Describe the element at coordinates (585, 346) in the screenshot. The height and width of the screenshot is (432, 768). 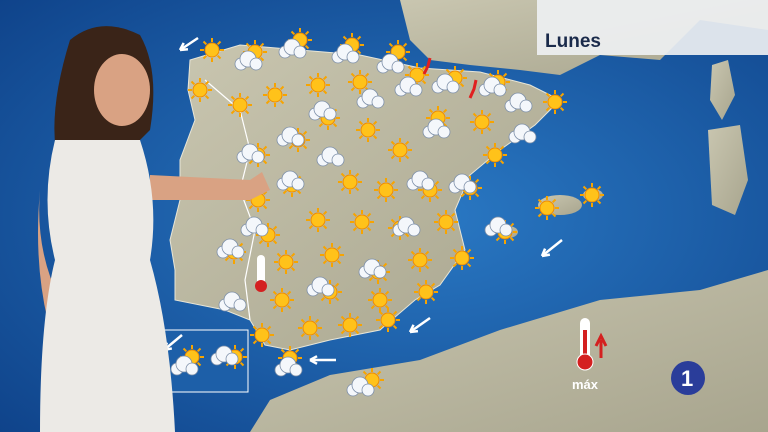
I see `thermo-level` at that location.